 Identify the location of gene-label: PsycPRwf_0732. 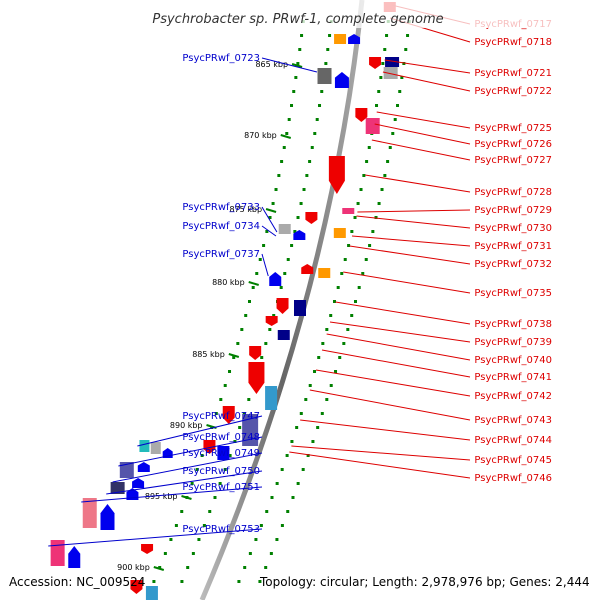
(513, 264).